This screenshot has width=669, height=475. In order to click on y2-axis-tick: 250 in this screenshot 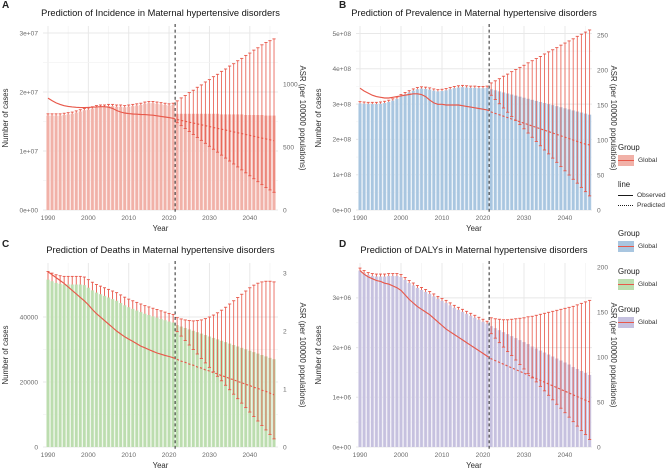, I will do `click(602, 35)`.